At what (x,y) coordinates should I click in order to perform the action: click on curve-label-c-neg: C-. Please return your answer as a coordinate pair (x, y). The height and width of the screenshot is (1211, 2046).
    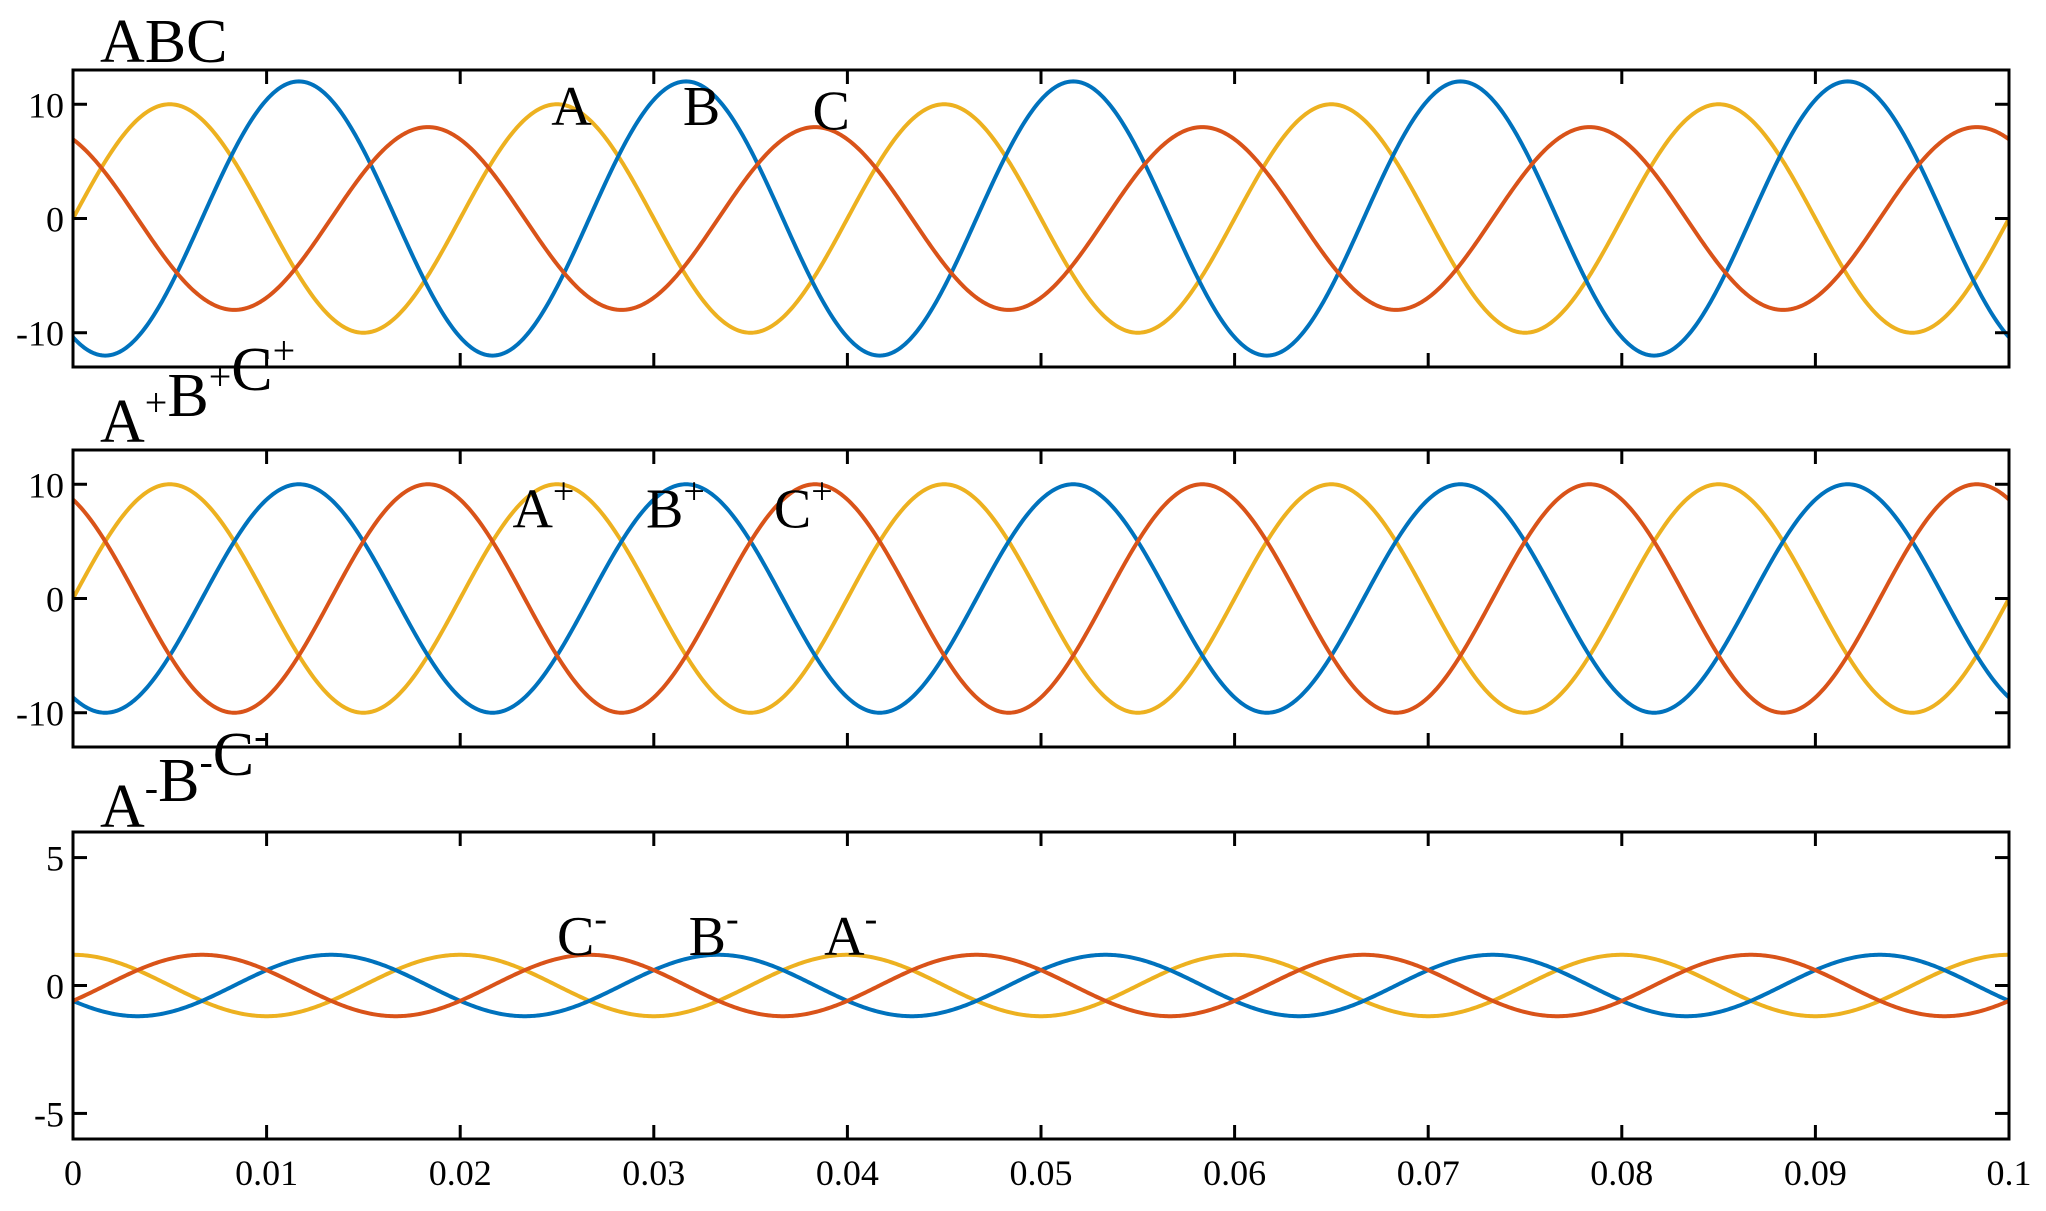
    Looking at the image, I should click on (582, 933).